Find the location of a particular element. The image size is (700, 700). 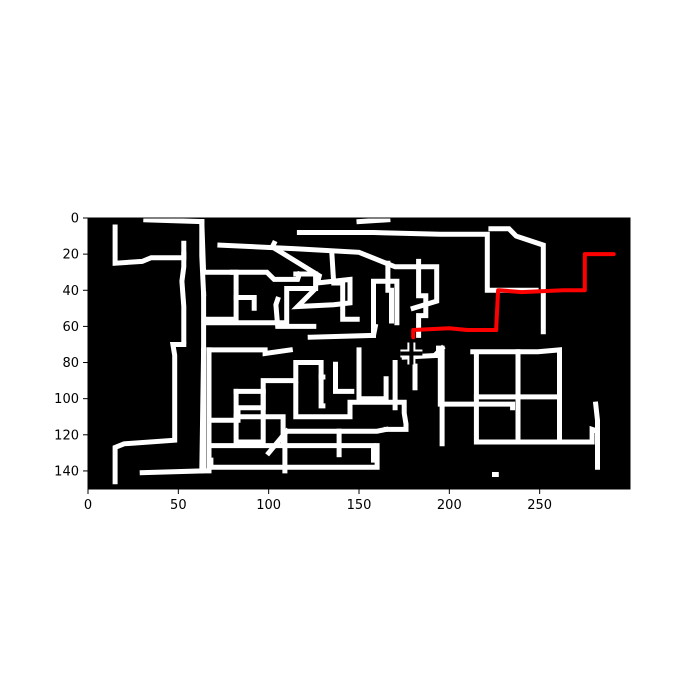

solution-path is located at coordinates (513, 296).